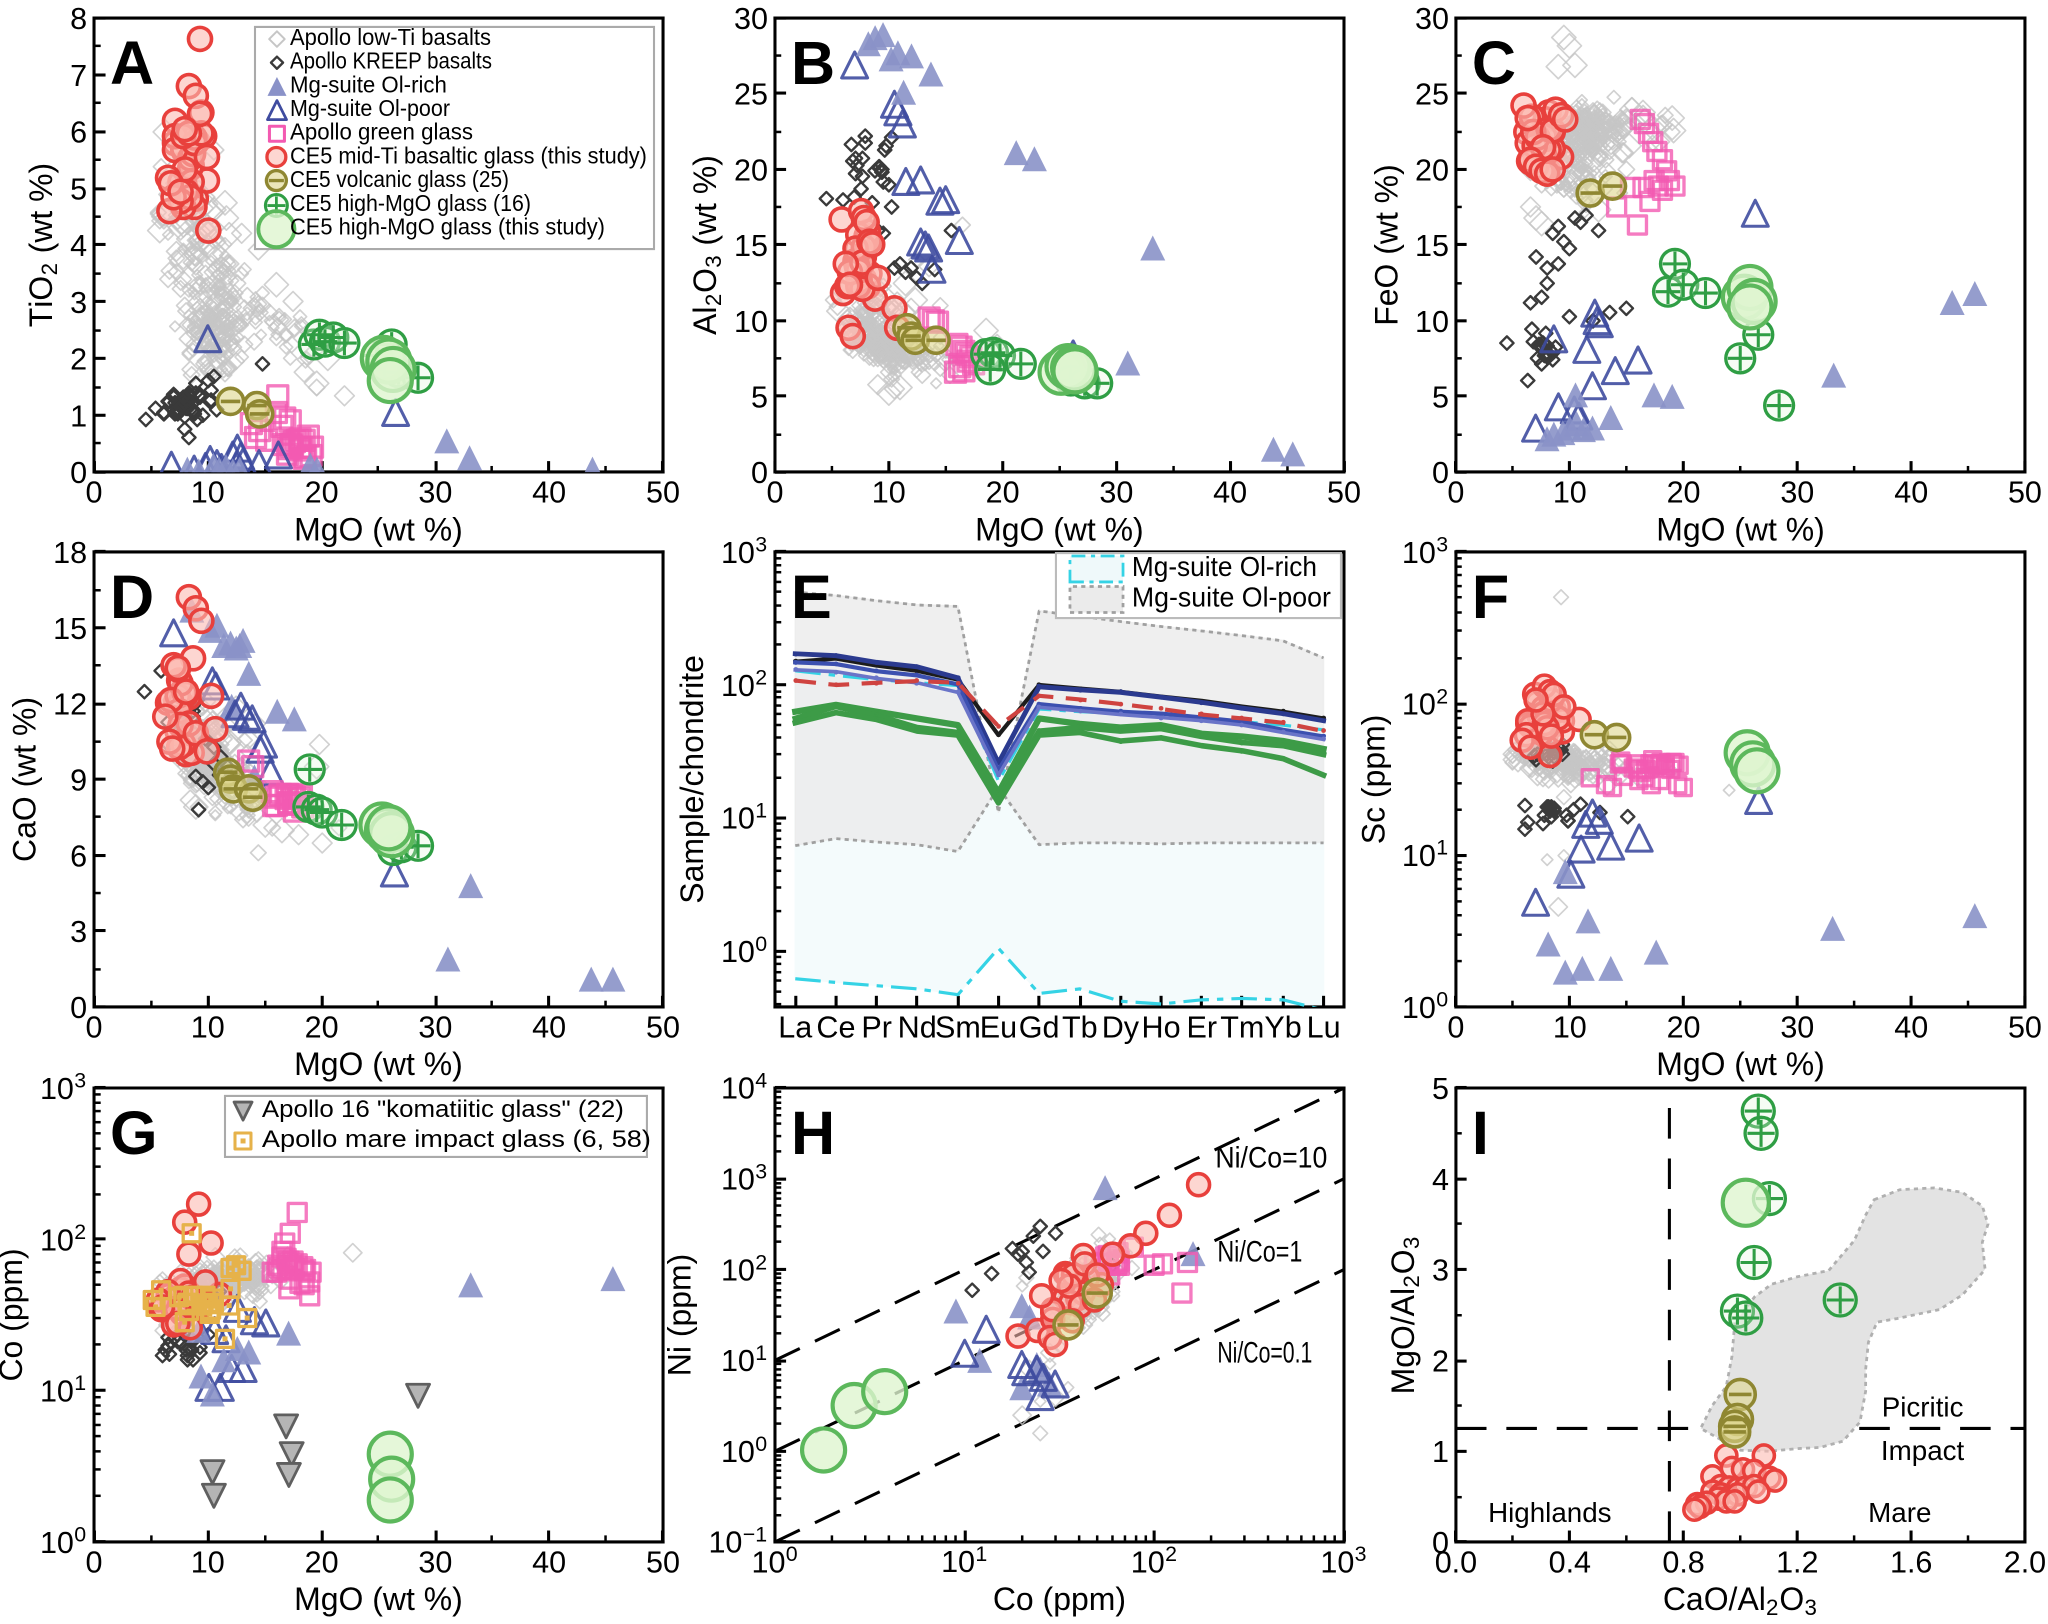  What do you see at coordinates (737, 1540) in the screenshot?
I see `svg-text:1 0 −: 1 0 − 1` at bounding box center [737, 1540].